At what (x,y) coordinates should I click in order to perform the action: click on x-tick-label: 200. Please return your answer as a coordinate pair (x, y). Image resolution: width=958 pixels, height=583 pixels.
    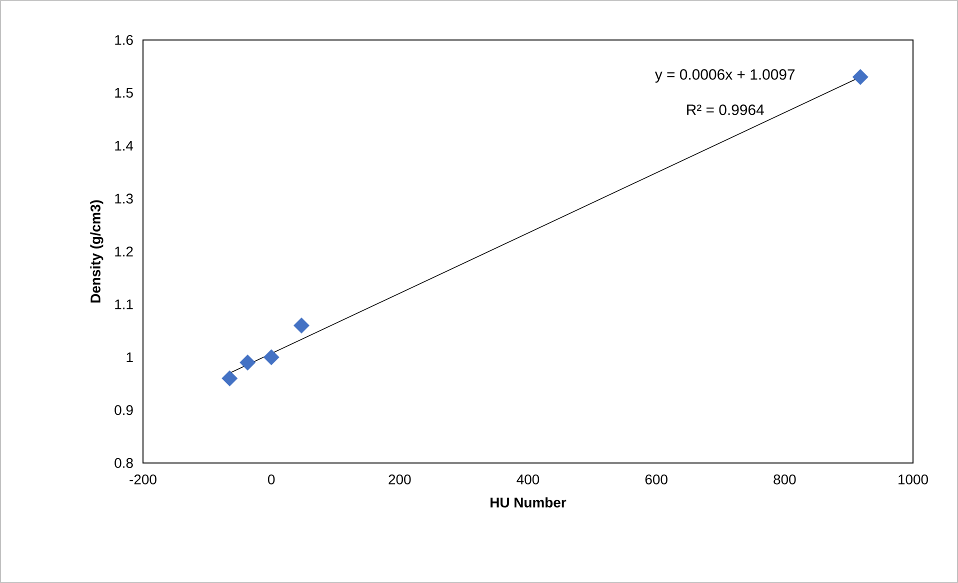
    Looking at the image, I should click on (399, 479).